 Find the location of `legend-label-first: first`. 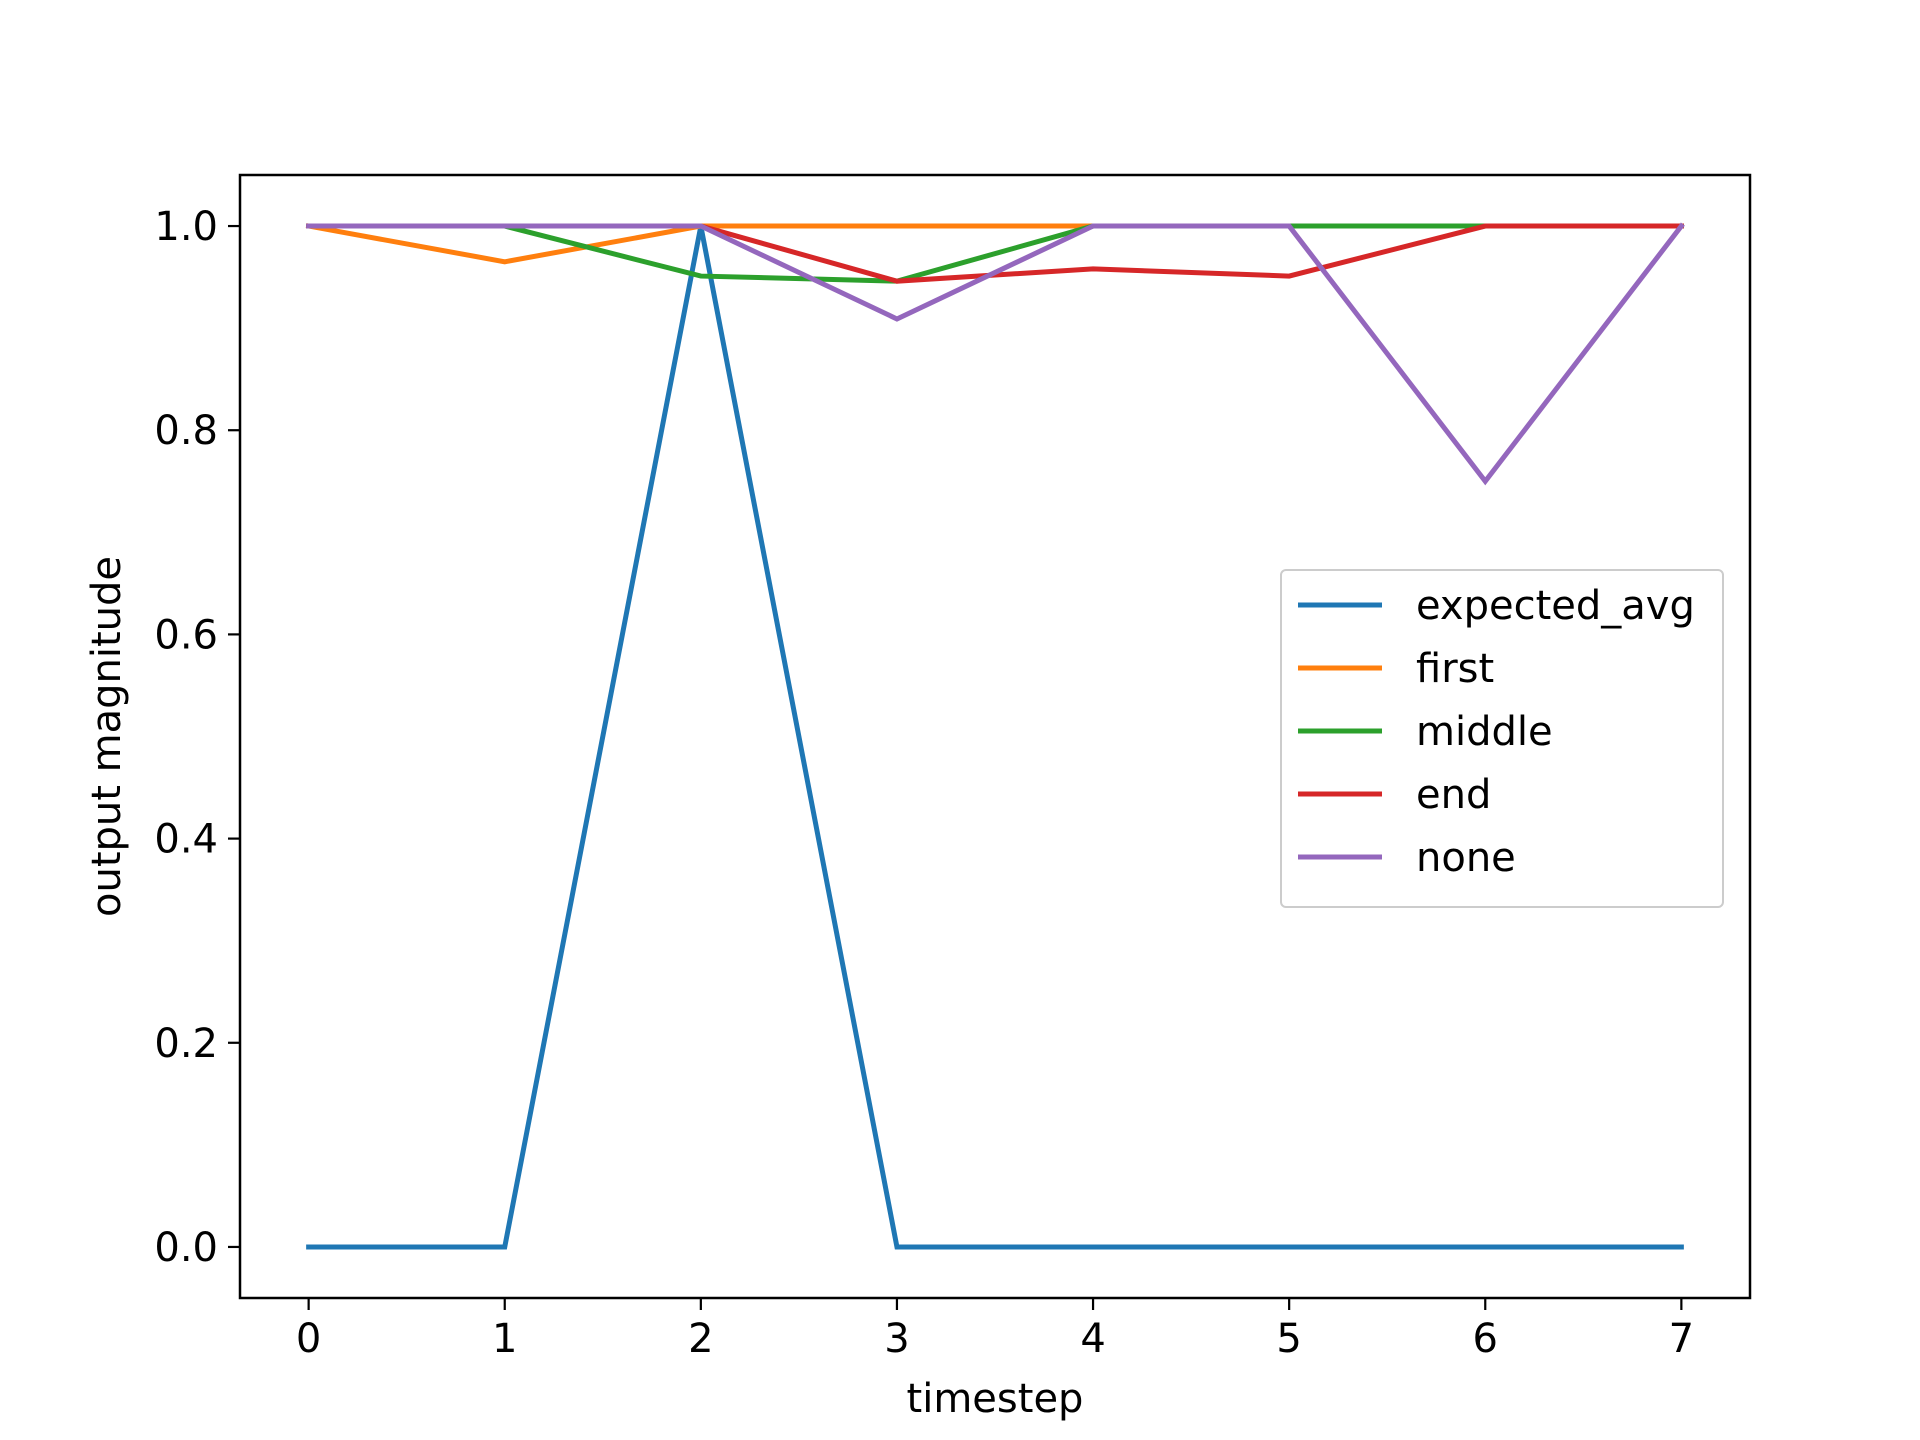

legend-label-first: first is located at coordinates (1455, 669).